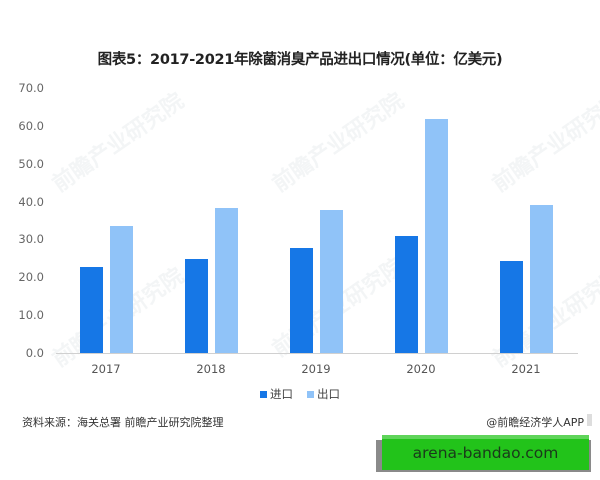 The width and height of the screenshot is (600, 480). I want to click on legend-item-export: 出口, so click(323, 394).